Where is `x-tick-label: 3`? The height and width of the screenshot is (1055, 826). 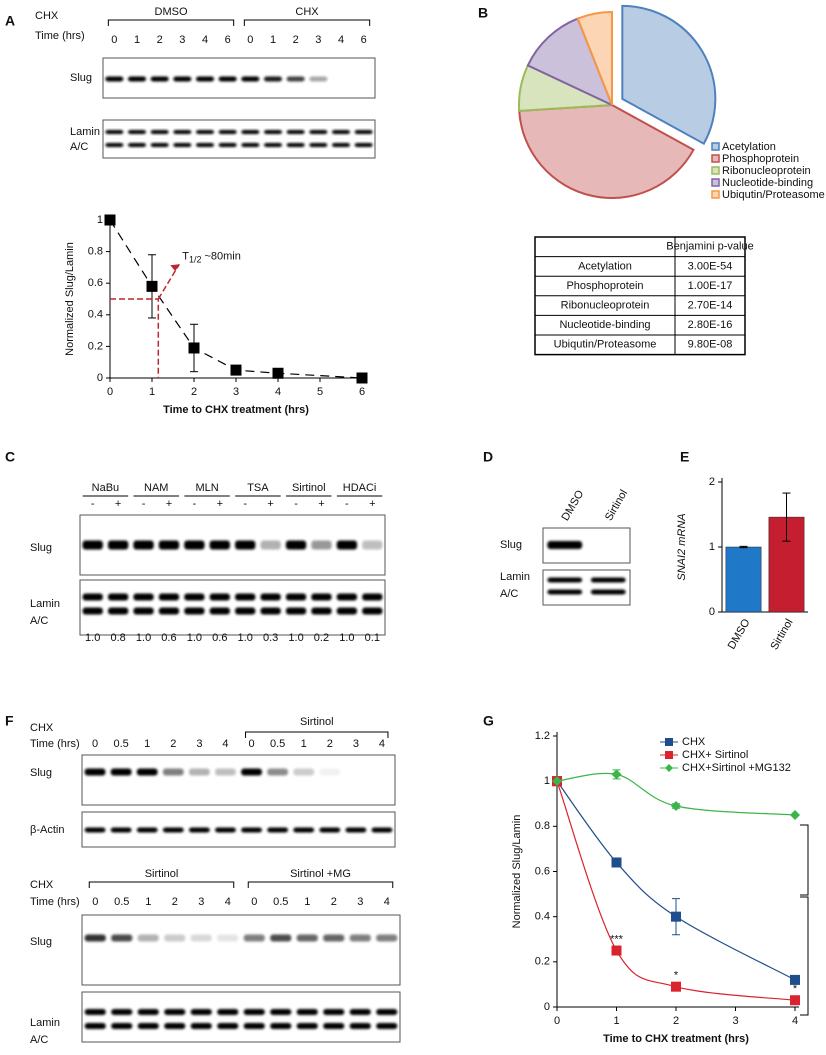
x-tick-label: 3 is located at coordinates (236, 392).